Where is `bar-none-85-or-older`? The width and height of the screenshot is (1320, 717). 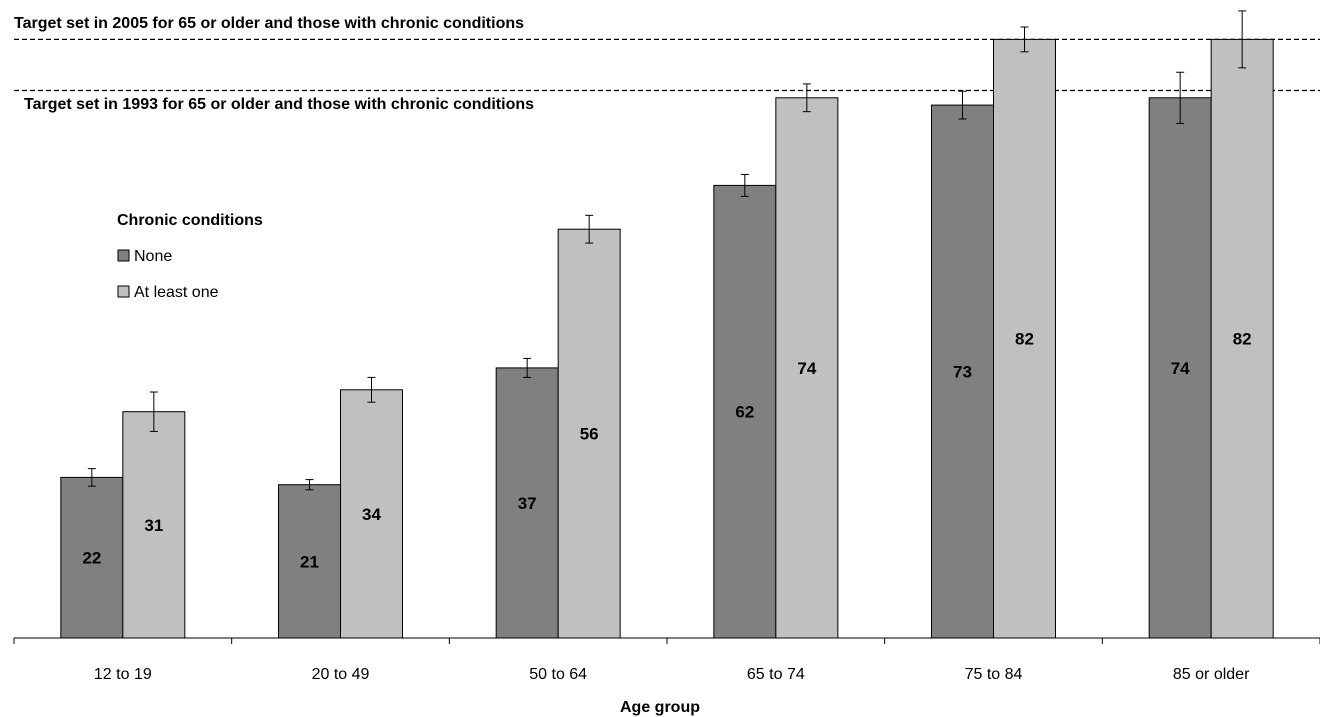 bar-none-85-or-older is located at coordinates (1180, 368).